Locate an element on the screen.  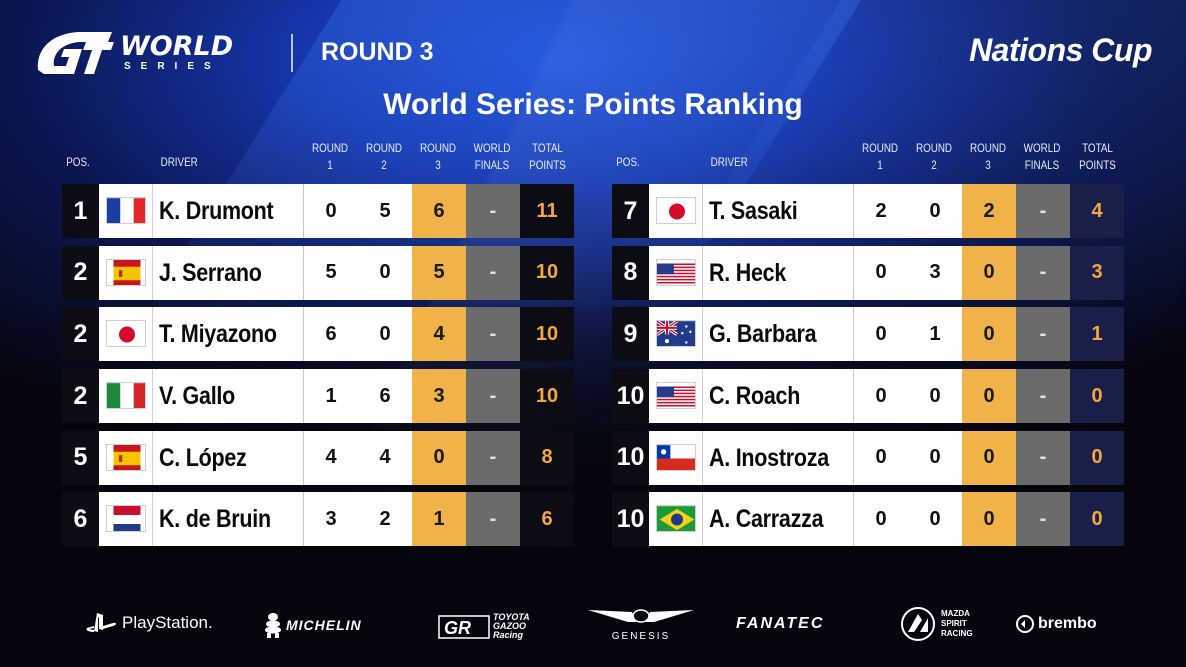
col-round3: ROUND 3 is located at coordinates (988, 156).